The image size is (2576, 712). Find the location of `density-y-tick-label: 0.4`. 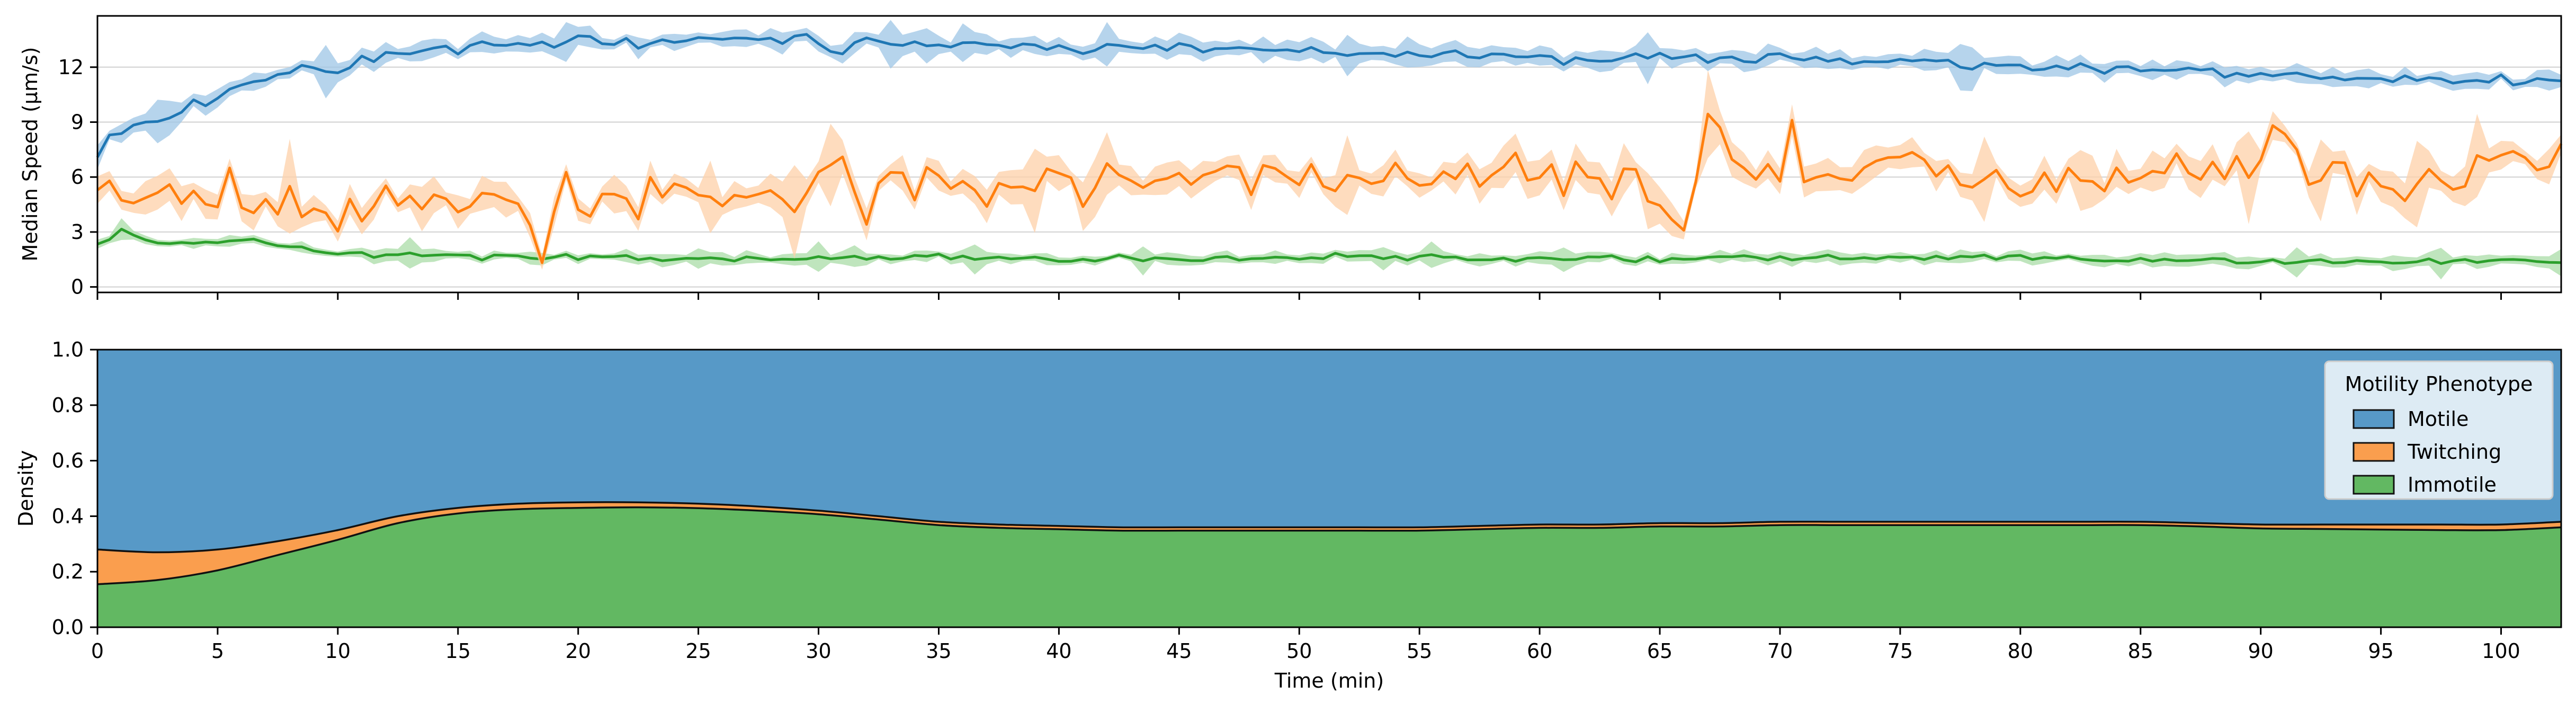

density-y-tick-label: 0.4 is located at coordinates (68, 516).